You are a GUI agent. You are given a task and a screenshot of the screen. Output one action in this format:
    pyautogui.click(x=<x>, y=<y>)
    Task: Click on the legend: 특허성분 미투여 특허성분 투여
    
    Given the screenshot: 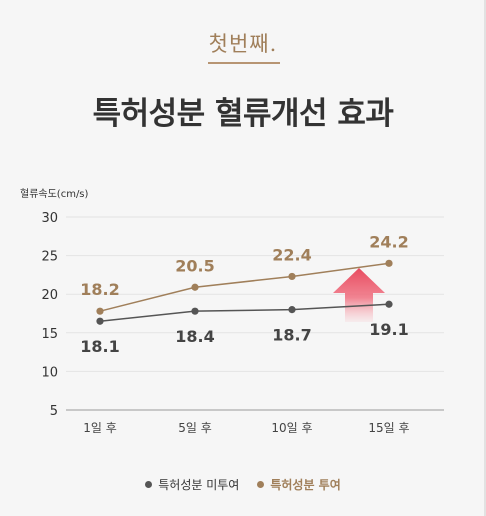 What is the action you would take?
    pyautogui.click(x=243, y=484)
    